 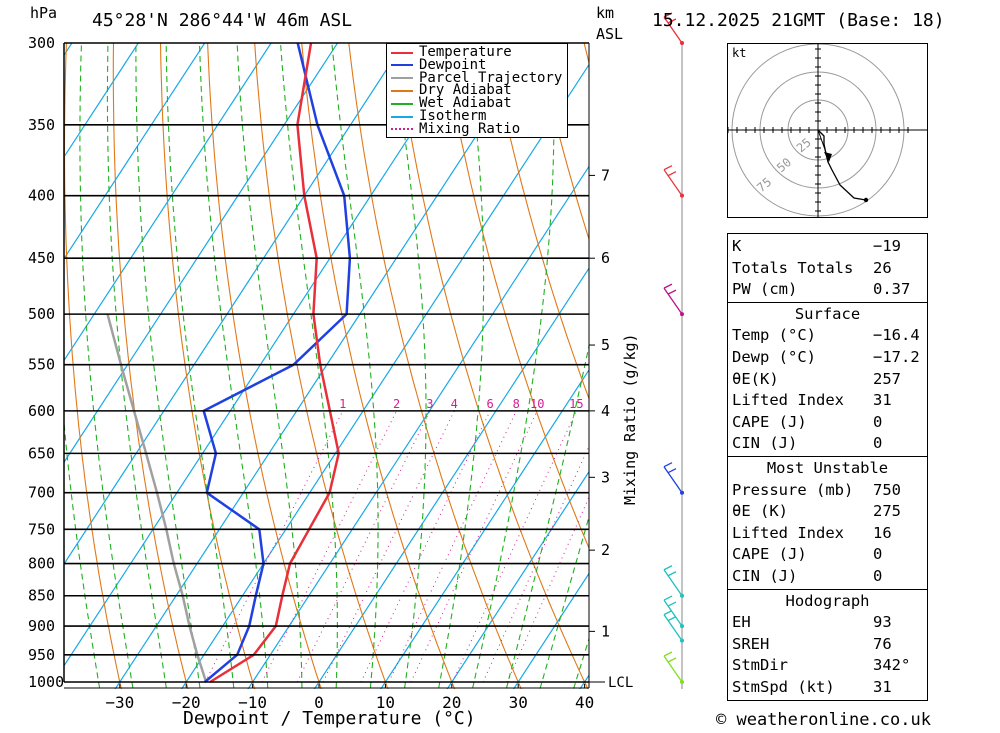 I want to click on km-tick-label: 7, so click(x=605, y=175).